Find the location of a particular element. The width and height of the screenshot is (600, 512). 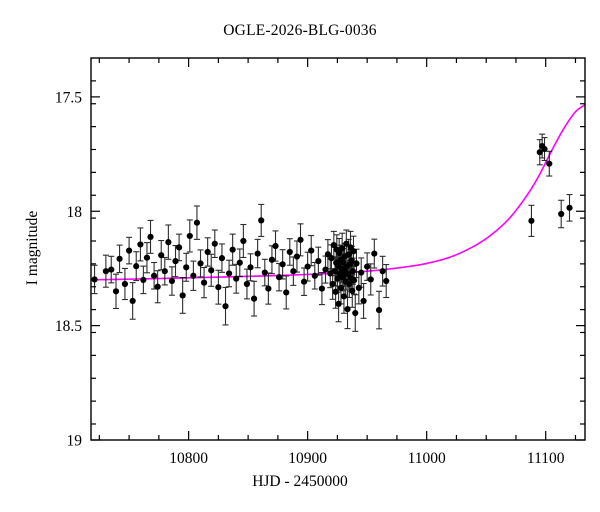

svg-text: 10900 is located at coordinates (307, 458).